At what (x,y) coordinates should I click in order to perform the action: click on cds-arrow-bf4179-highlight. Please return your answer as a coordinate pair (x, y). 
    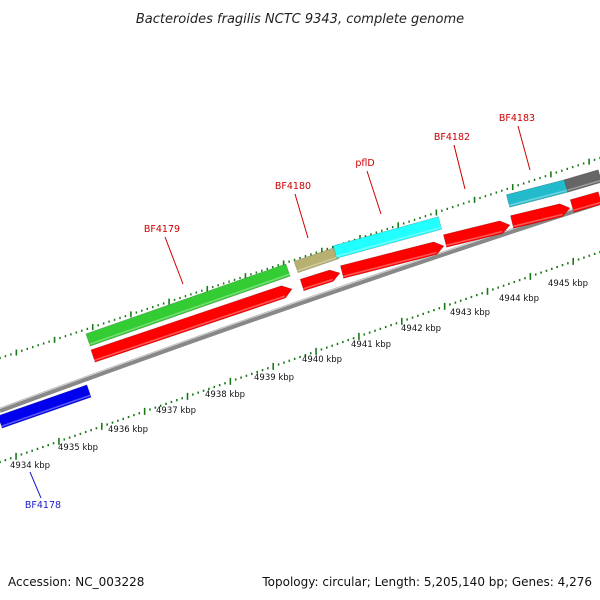
    Looking at the image, I should click on (190, 328).